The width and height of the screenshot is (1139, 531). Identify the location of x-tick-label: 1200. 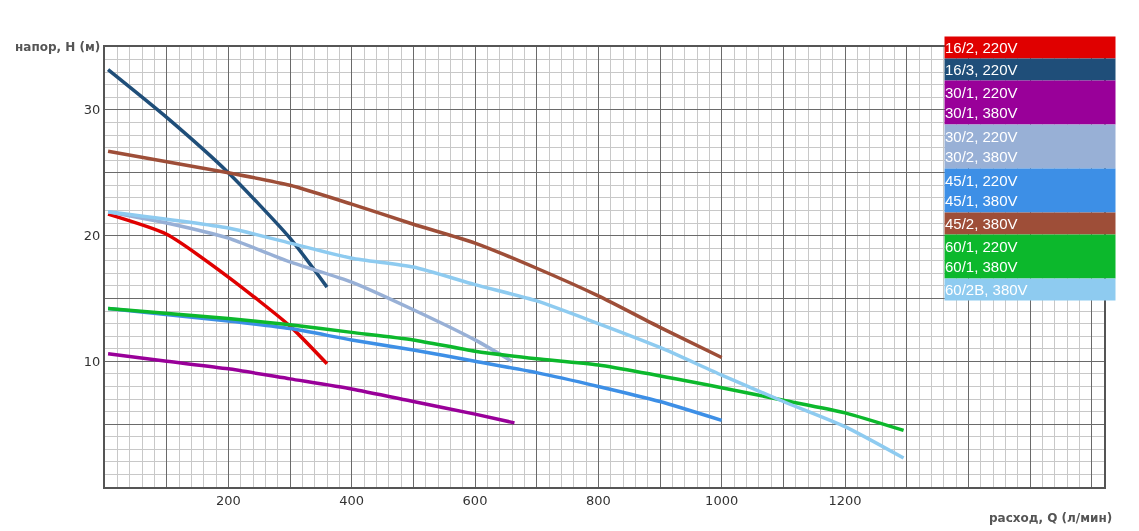
(845, 500).